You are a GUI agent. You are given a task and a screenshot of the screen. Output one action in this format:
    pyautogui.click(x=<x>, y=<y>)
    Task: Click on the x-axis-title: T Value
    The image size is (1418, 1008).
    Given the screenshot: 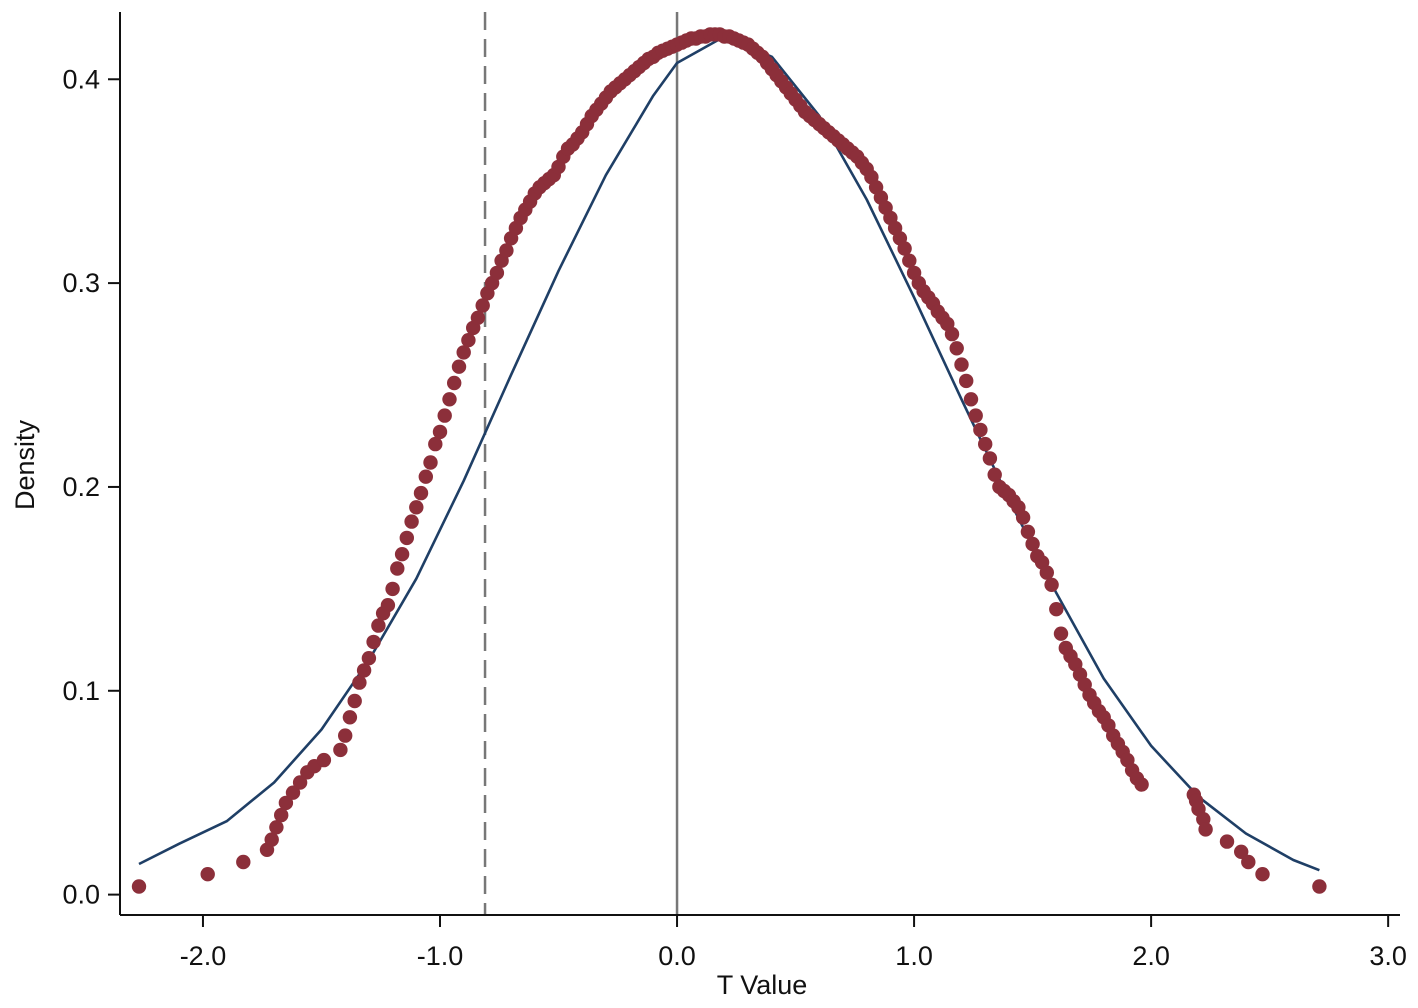 What is the action you would take?
    pyautogui.click(x=762, y=985)
    